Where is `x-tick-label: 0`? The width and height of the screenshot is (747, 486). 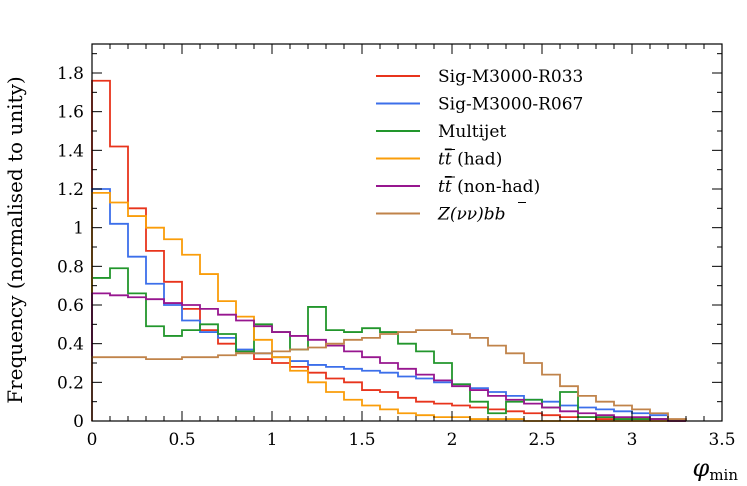
x-tick-label: 0 is located at coordinates (92, 440).